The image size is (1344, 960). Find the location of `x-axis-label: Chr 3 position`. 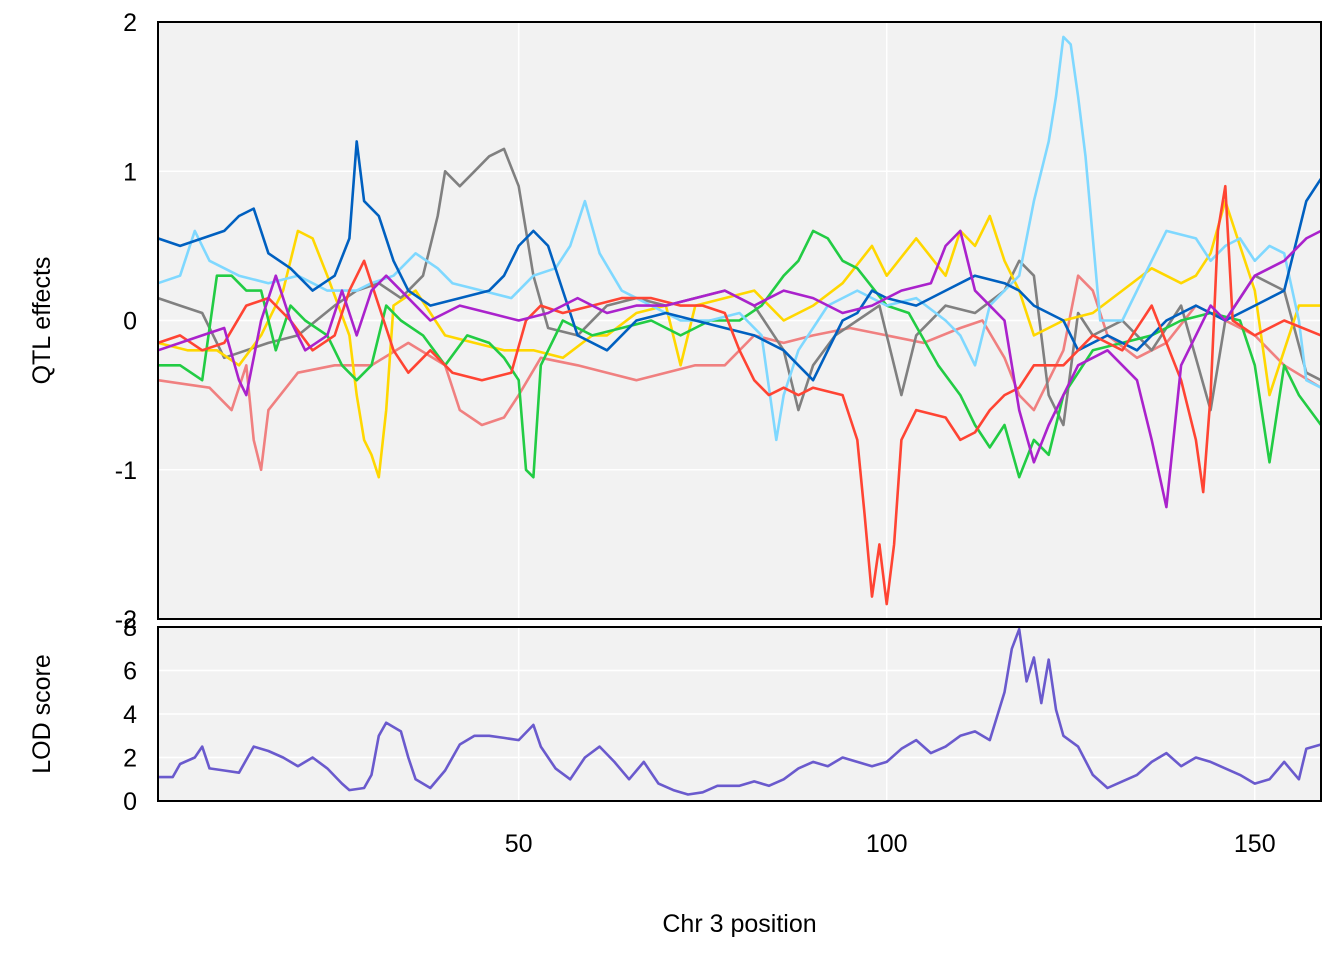

x-axis-label: Chr 3 position is located at coordinates (739, 924).